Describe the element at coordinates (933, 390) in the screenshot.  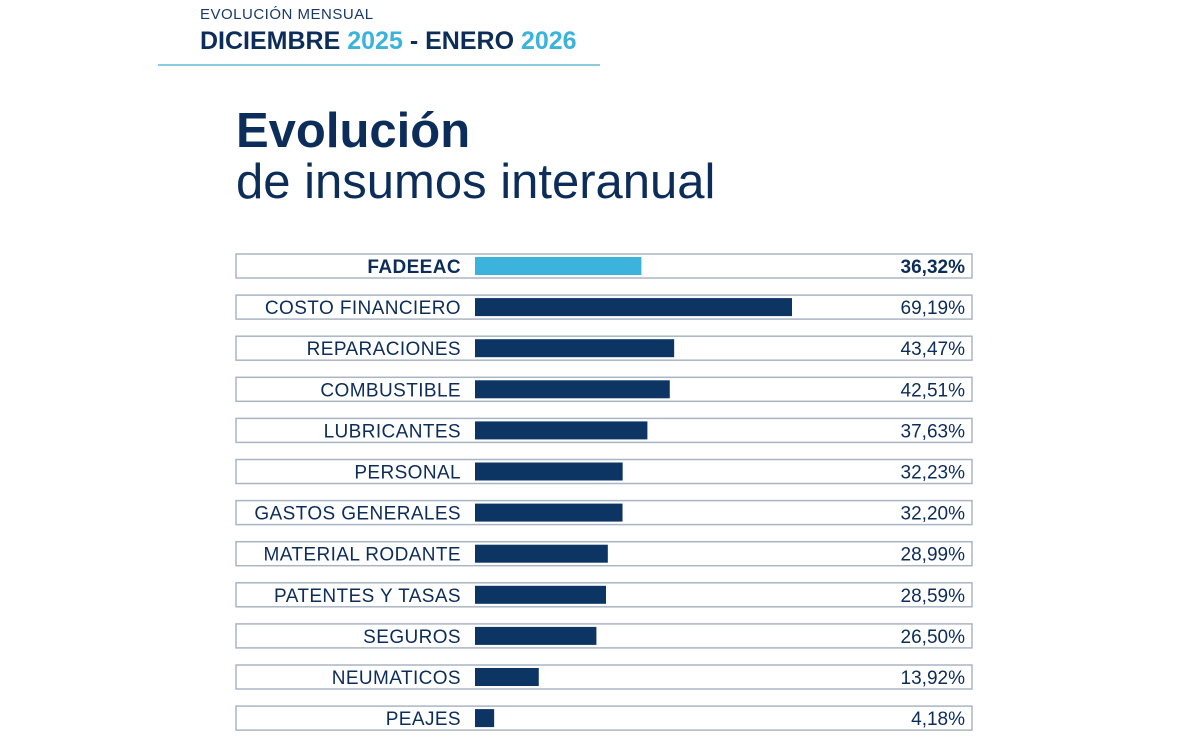
I see `value-label: 42,51%` at that location.